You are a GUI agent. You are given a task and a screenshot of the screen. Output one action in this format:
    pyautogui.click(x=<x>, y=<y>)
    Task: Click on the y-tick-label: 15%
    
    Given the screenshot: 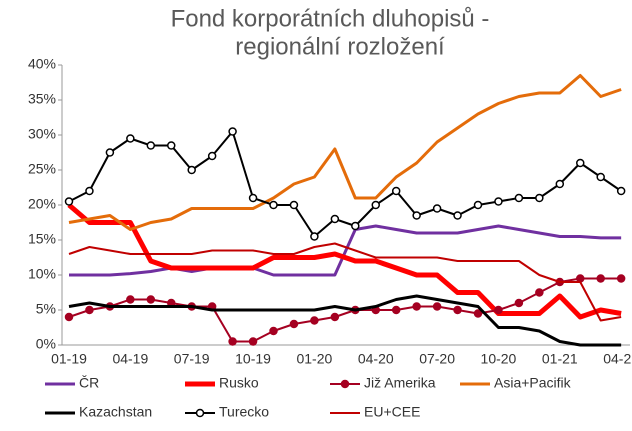 What is the action you would take?
    pyautogui.click(x=42, y=239)
    